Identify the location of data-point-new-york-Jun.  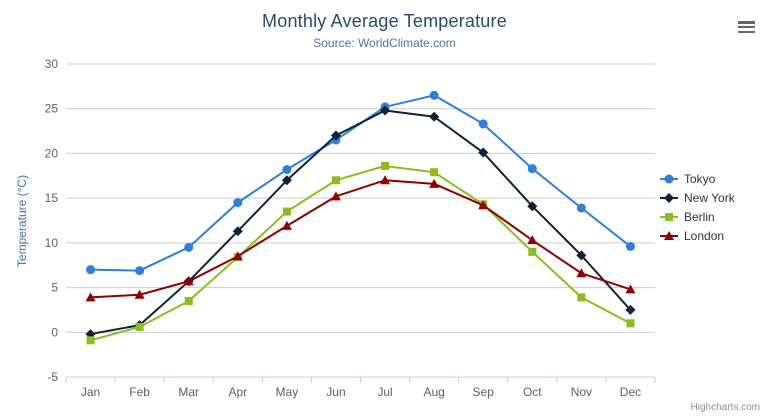
(335, 135).